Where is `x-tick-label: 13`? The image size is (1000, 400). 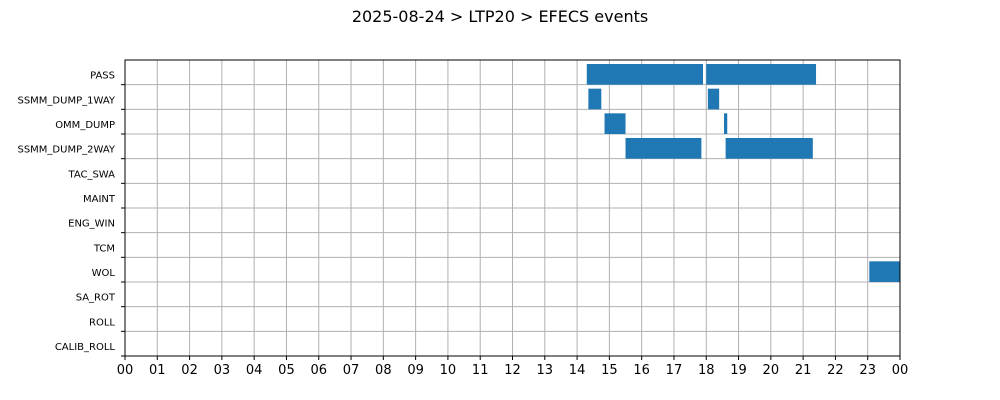 x-tick-label: 13 is located at coordinates (545, 370).